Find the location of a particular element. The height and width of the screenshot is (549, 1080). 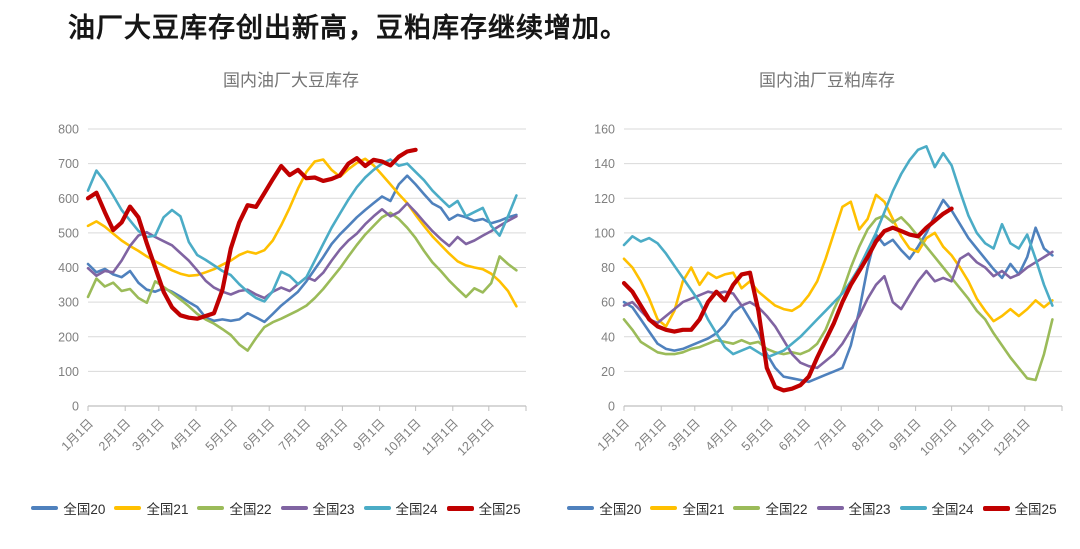

y-axis-tick-label: 300 is located at coordinates (68, 303).